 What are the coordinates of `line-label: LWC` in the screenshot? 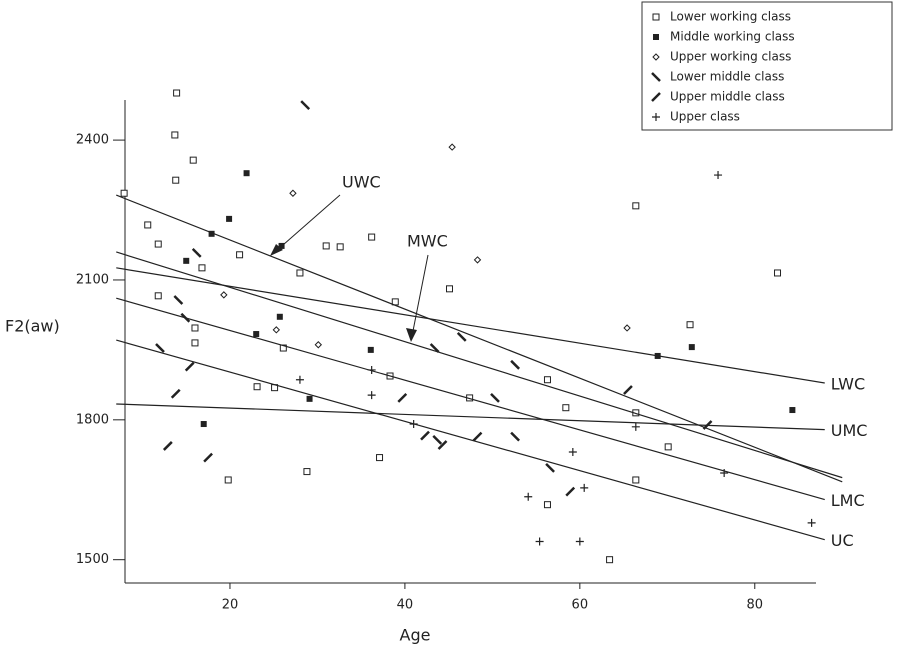 It's located at (848, 383).